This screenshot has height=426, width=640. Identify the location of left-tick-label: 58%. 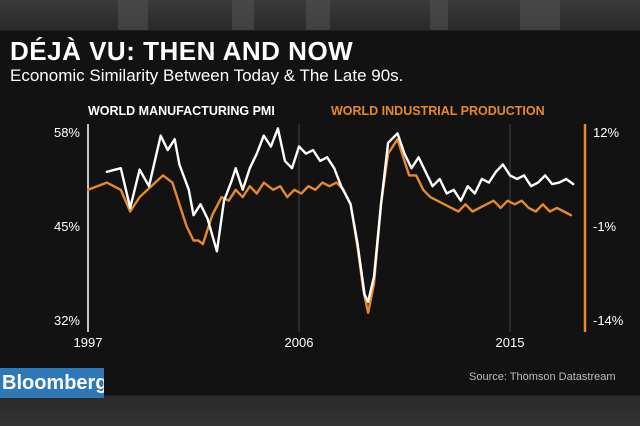
(67, 132).